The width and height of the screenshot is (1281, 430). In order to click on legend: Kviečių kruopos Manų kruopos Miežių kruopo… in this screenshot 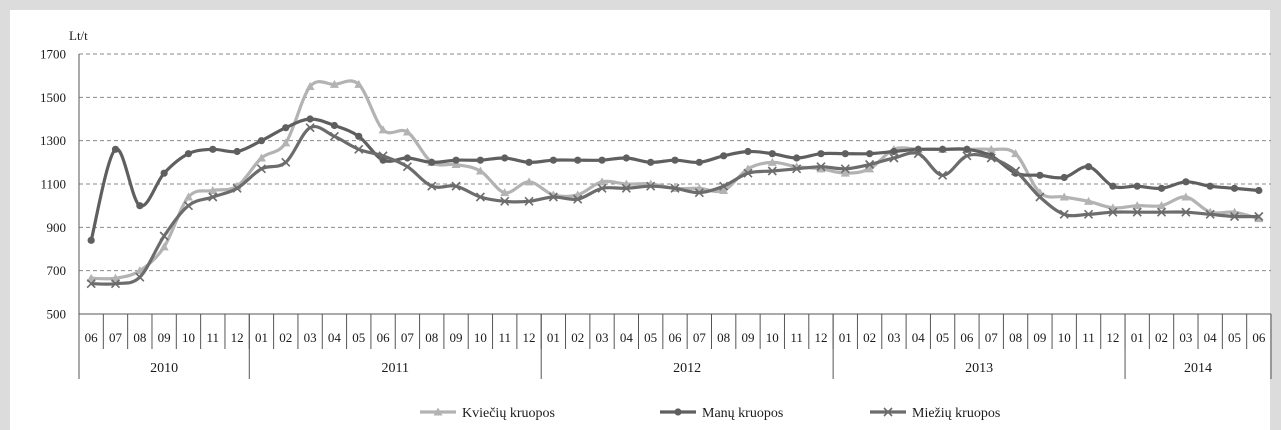, I will do `click(710, 413)`.